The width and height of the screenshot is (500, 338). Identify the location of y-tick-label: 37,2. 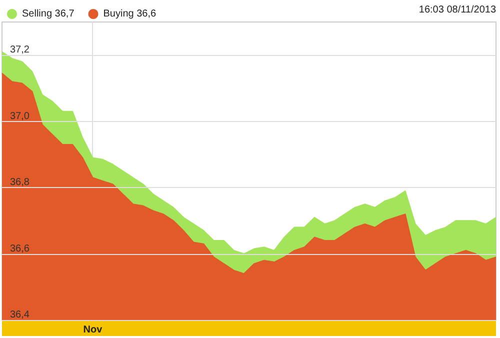
(20, 50).